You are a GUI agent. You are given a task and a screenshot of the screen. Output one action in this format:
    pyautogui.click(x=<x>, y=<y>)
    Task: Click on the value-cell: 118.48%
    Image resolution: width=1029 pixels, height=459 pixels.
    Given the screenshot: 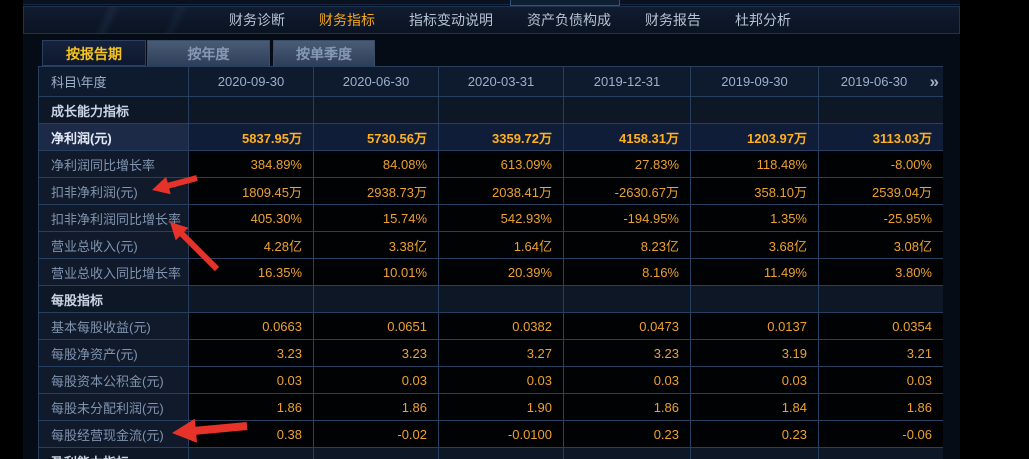 What is the action you would take?
    pyautogui.click(x=755, y=164)
    